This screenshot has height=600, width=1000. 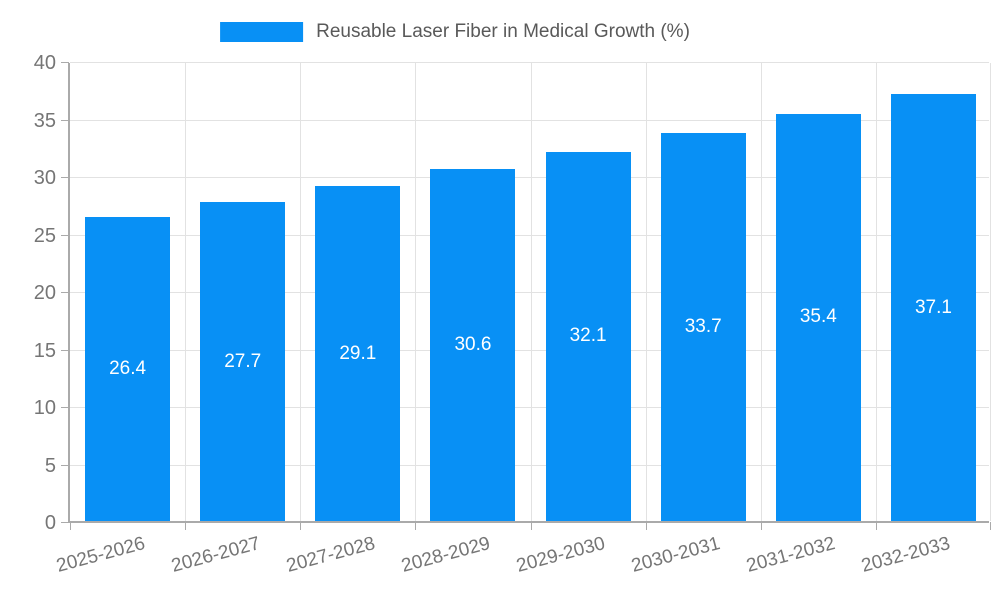 I want to click on bar: 26.4, so click(x=128, y=369).